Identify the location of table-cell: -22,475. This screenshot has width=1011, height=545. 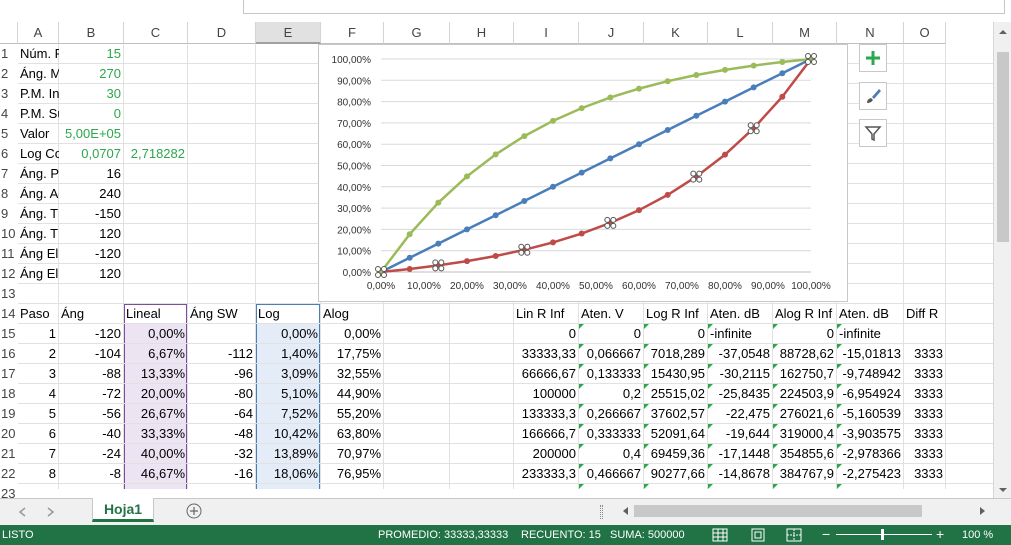
(747, 413).